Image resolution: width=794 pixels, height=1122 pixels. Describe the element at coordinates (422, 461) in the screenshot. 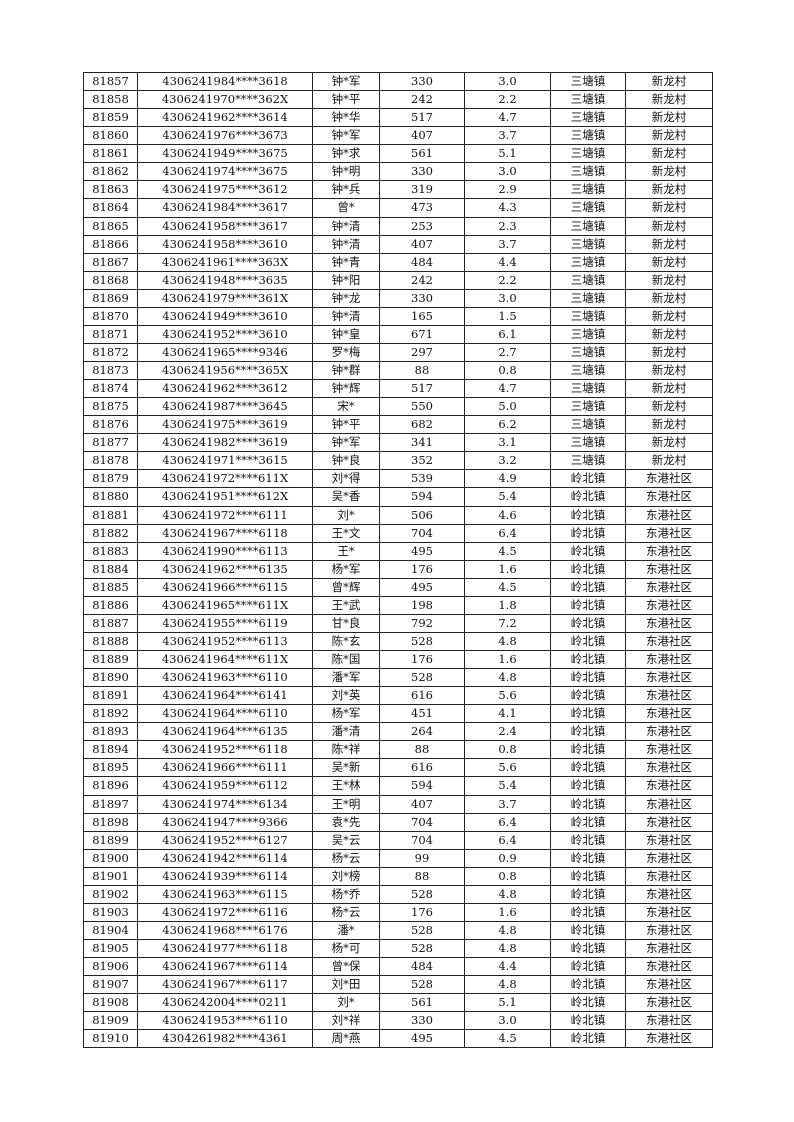

I see `amount-cell: 352` at that location.